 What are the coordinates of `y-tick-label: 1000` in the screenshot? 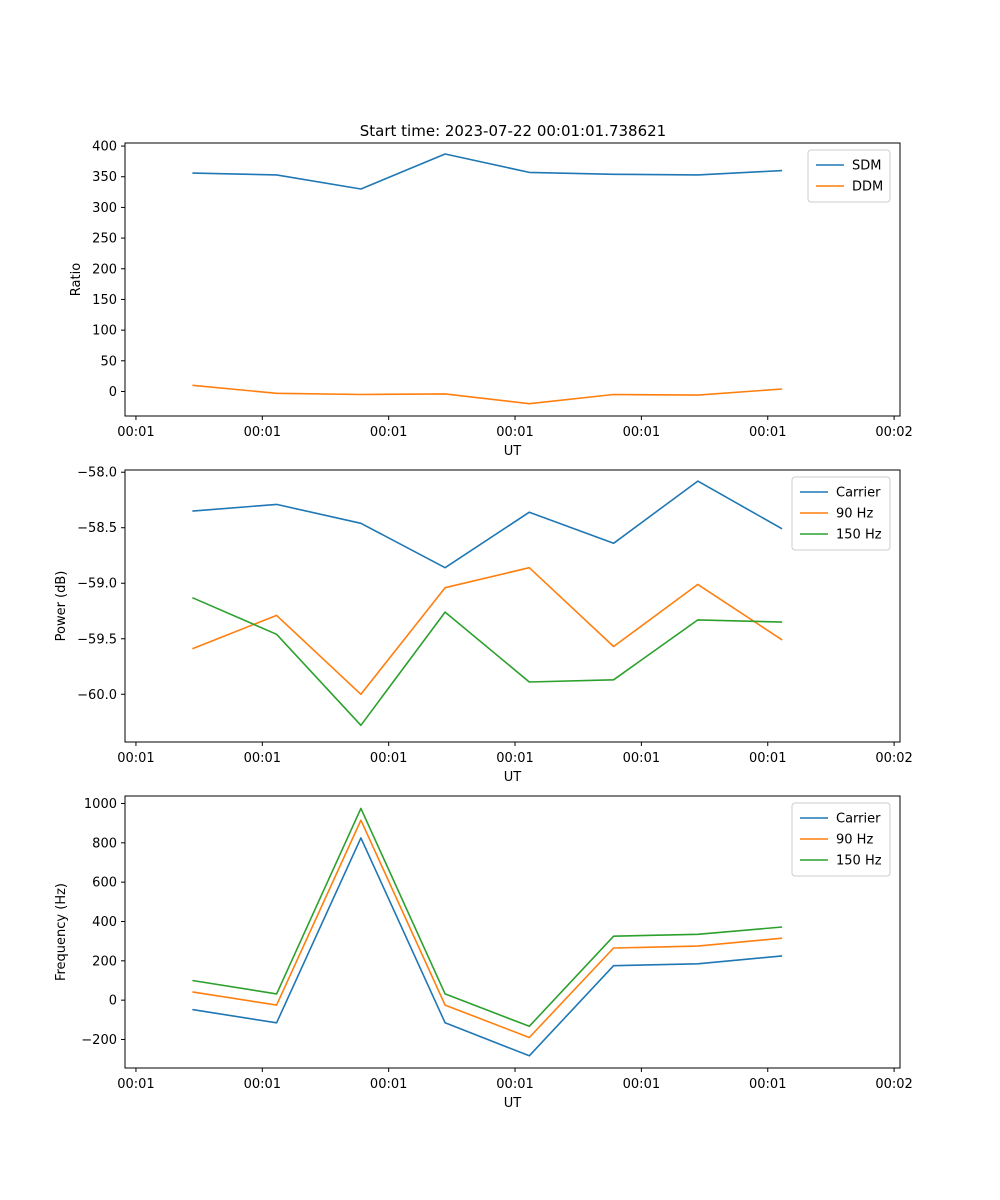 It's located at (100, 804).